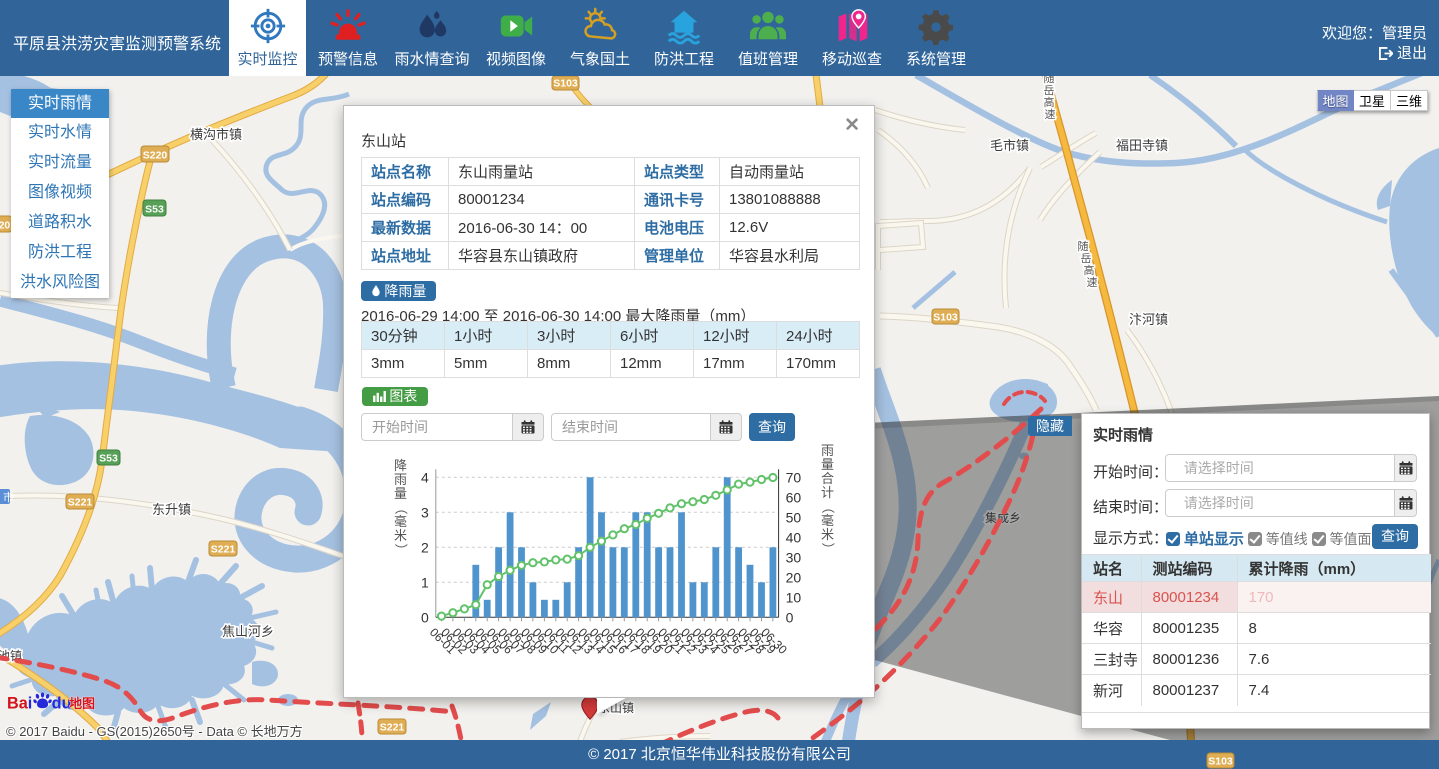 The width and height of the screenshot is (1439, 769). What do you see at coordinates (1003, 517) in the screenshot?
I see `svg-text: 集成乡` at bounding box center [1003, 517].